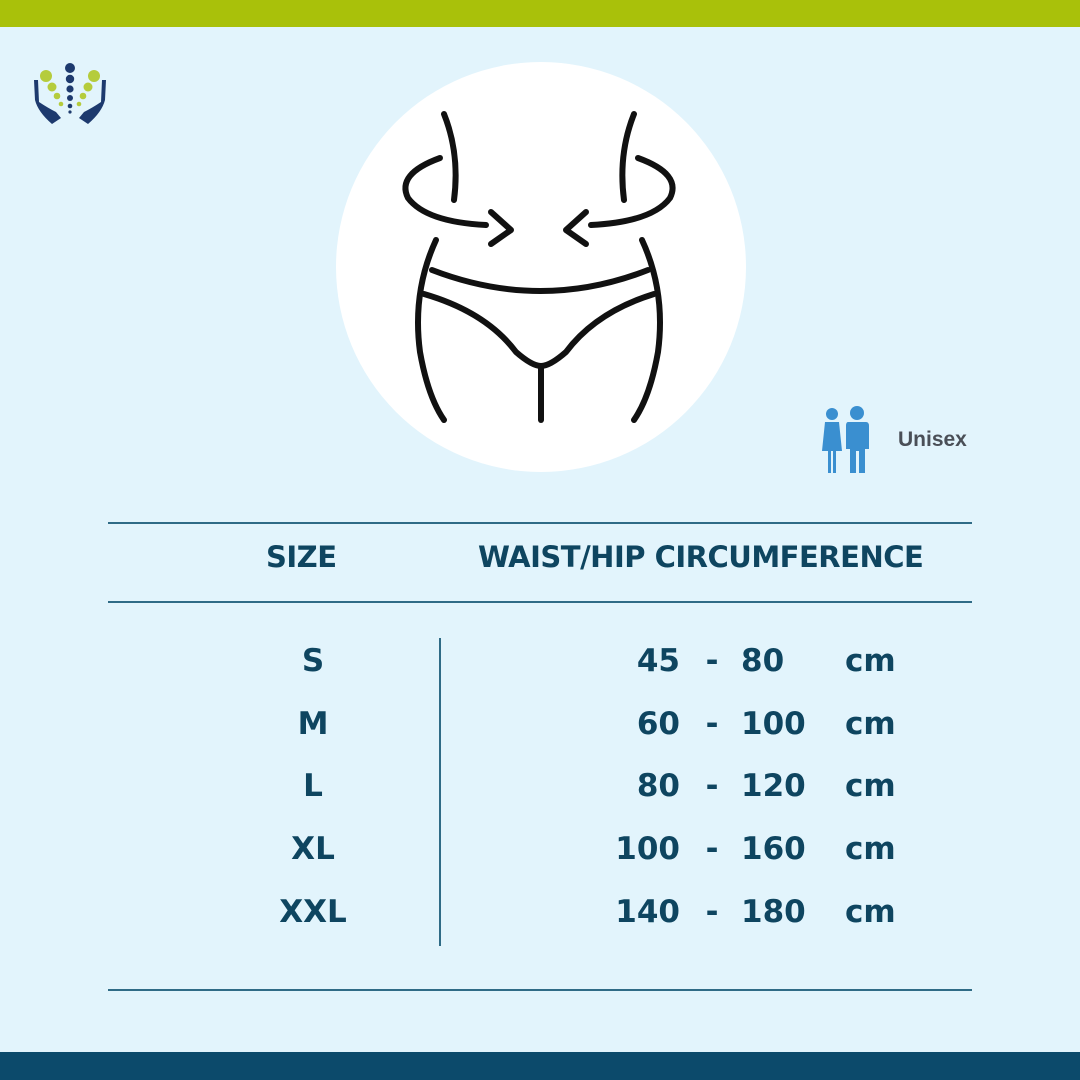 The height and width of the screenshot is (1080, 1080). Describe the element at coordinates (313, 724) in the screenshot. I see `size-cell: M` at that location.